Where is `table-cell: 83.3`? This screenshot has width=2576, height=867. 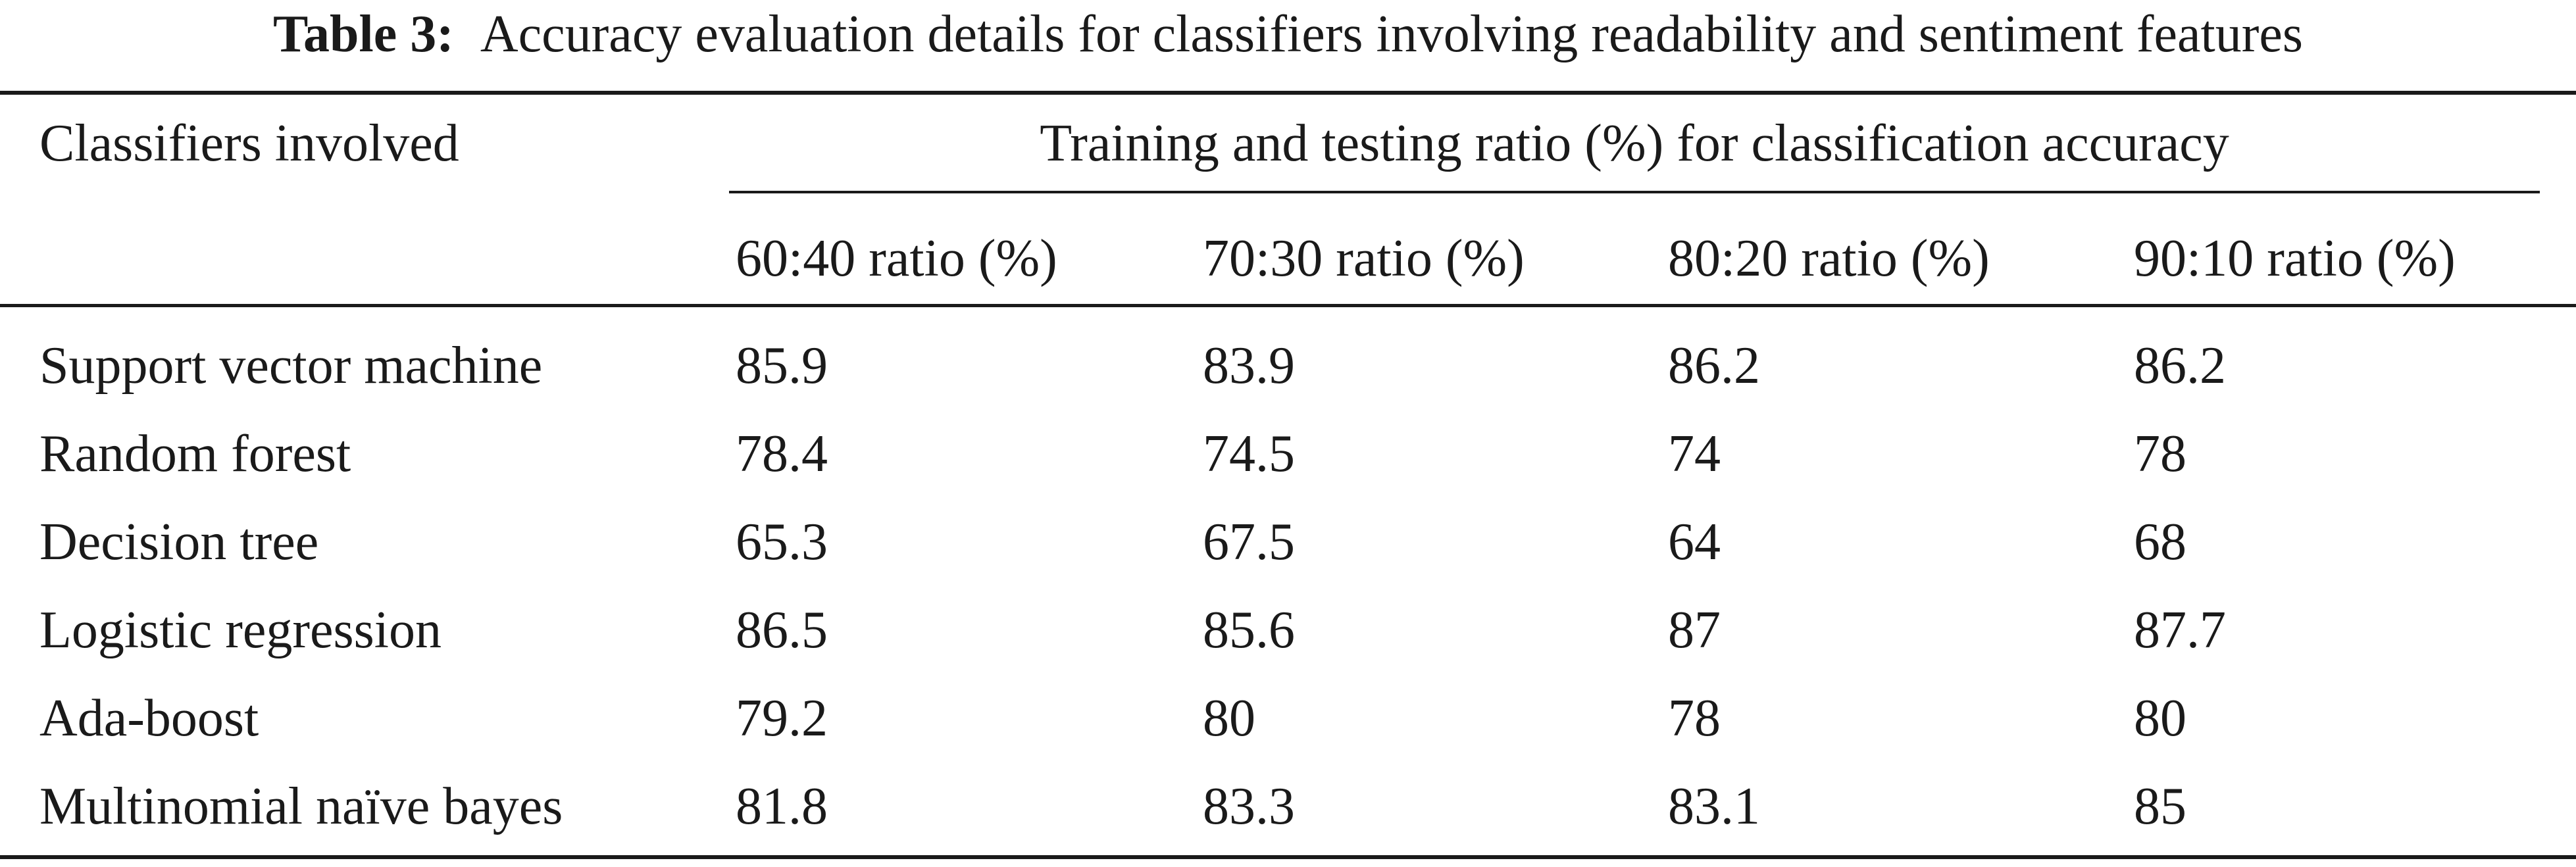
table-cell: 83.3 is located at coordinates (1249, 806).